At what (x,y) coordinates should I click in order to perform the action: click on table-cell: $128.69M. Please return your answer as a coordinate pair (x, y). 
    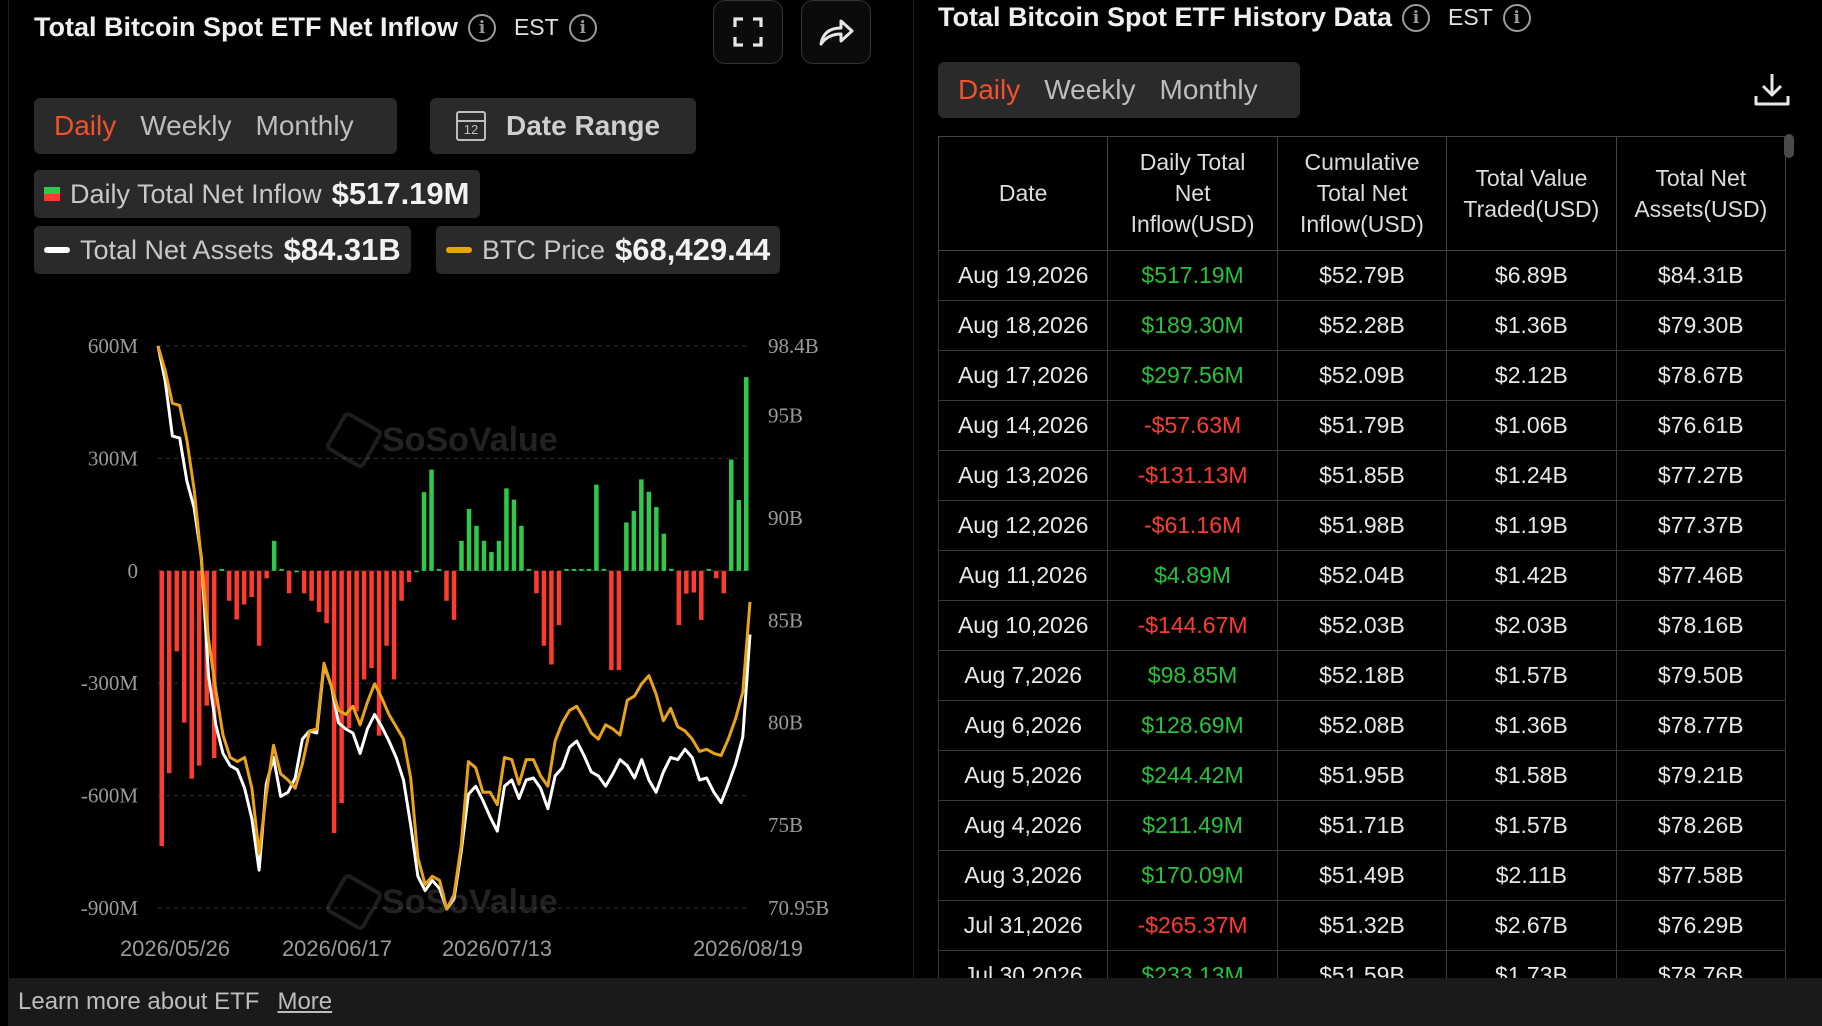
    Looking at the image, I should click on (1192, 725).